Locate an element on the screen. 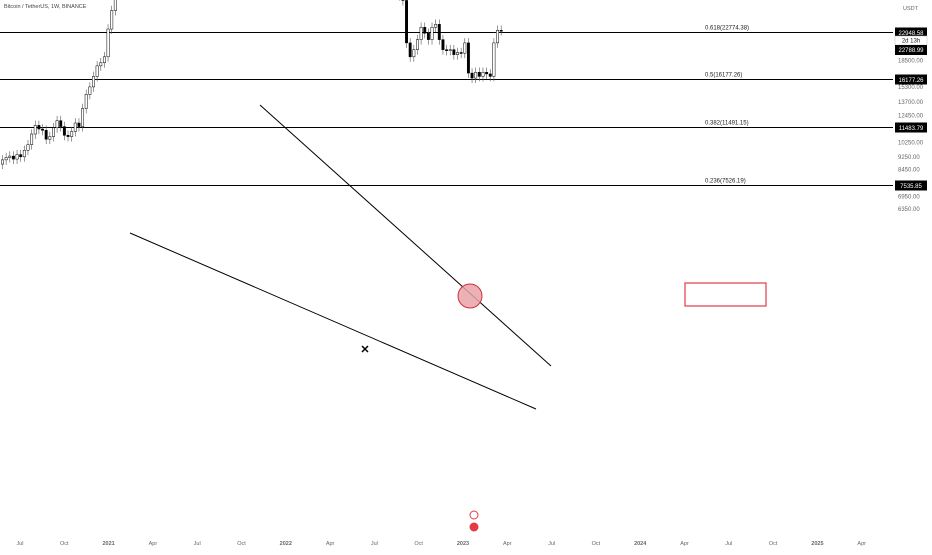 The height and width of the screenshot is (555, 932). time-tick-label: 2025 is located at coordinates (817, 544).